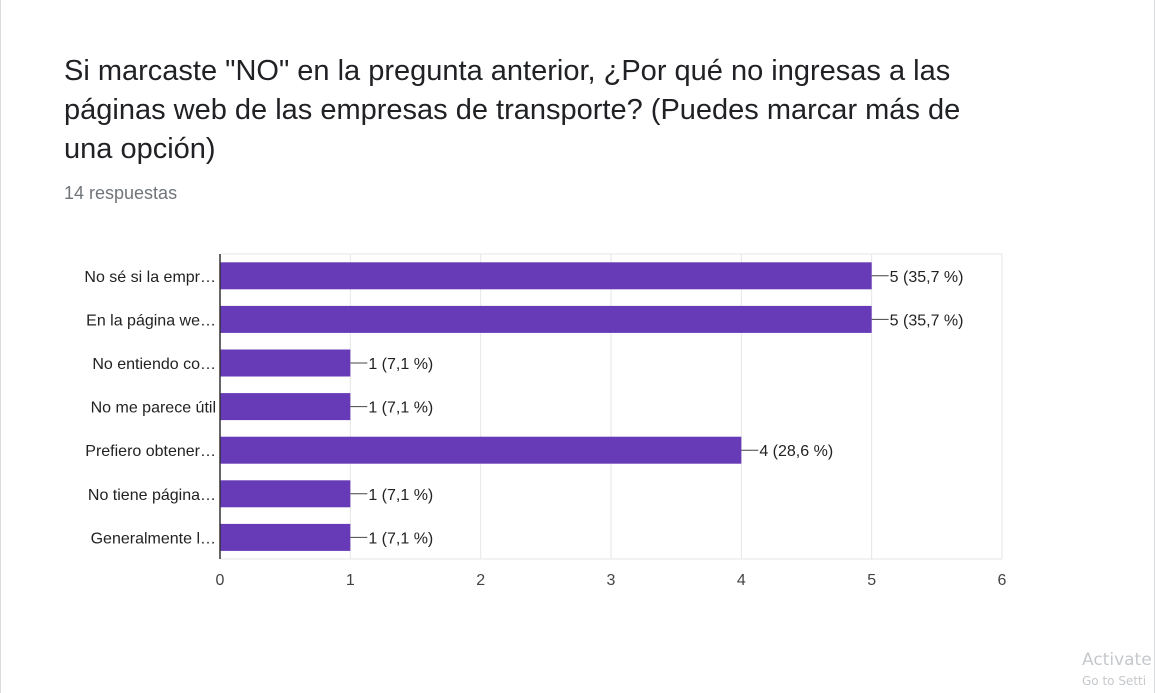 This screenshot has height=693, width=1155. Describe the element at coordinates (871, 580) in the screenshot. I see `x-tick-label: 5` at that location.